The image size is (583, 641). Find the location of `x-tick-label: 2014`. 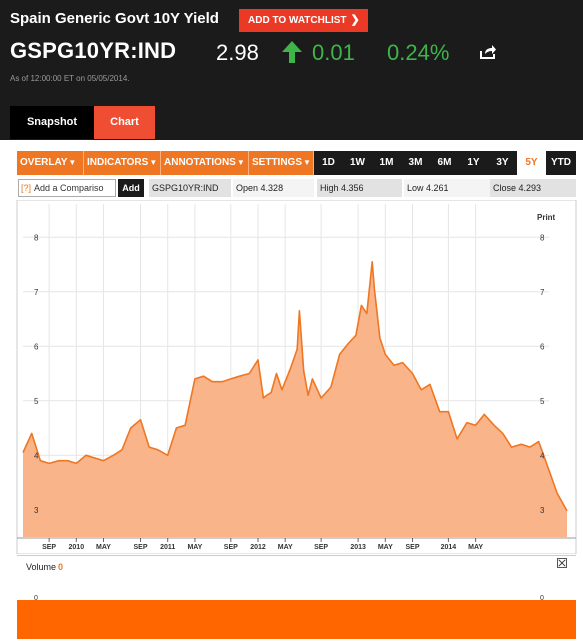

x-tick-label: 2014 is located at coordinates (449, 547).